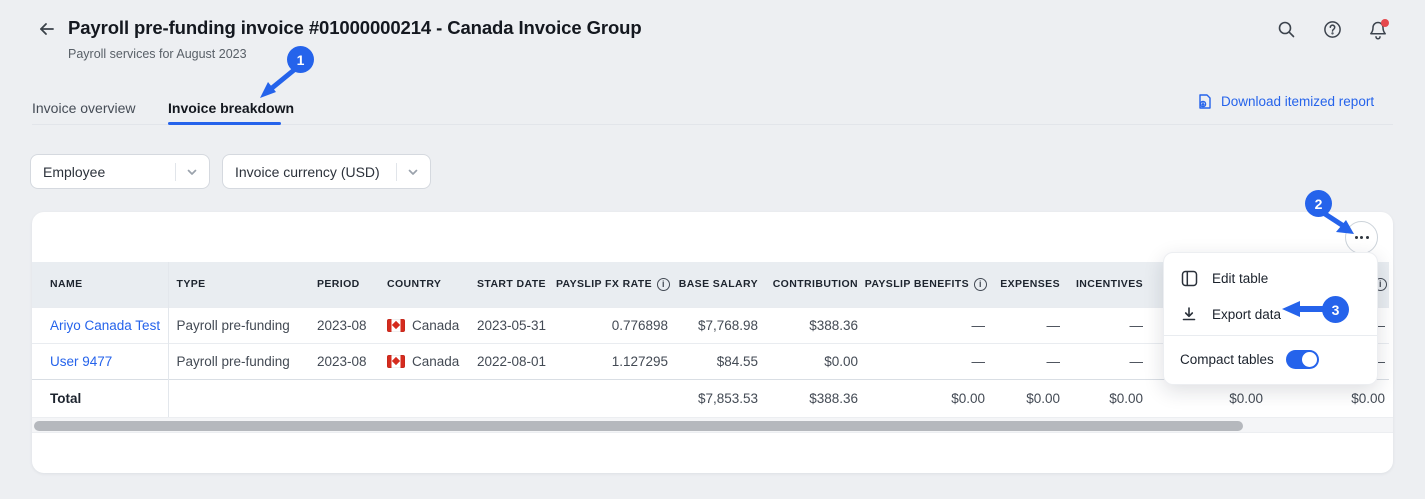  I want to click on col-header-country: COUNTRY, so click(411, 284).